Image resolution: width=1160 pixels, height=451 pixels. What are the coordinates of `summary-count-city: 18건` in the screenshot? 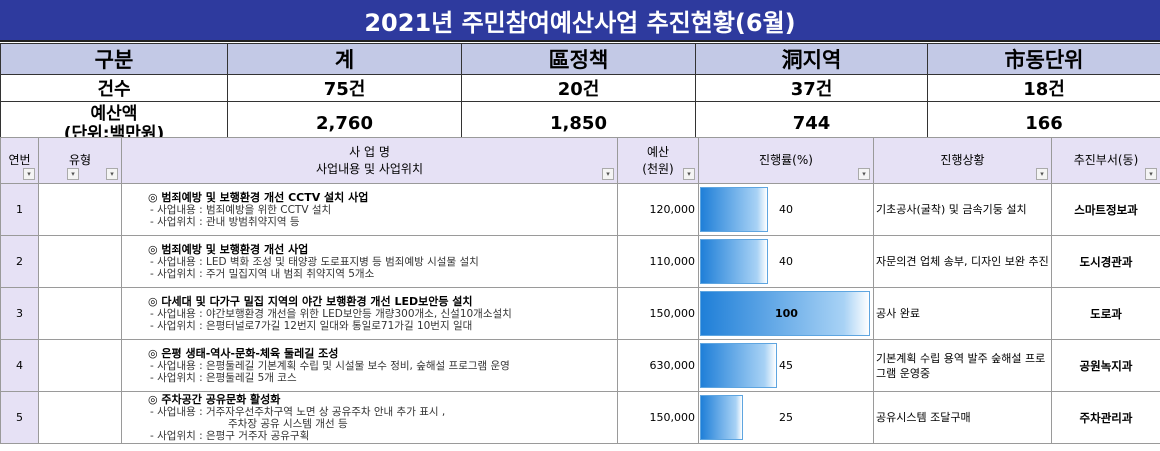 It's located at (1043, 88).